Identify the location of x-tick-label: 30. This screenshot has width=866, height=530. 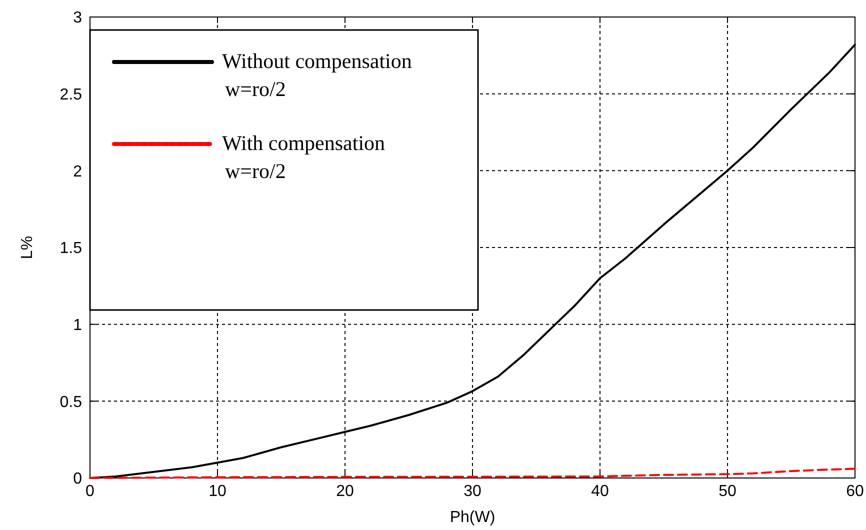
(473, 491).